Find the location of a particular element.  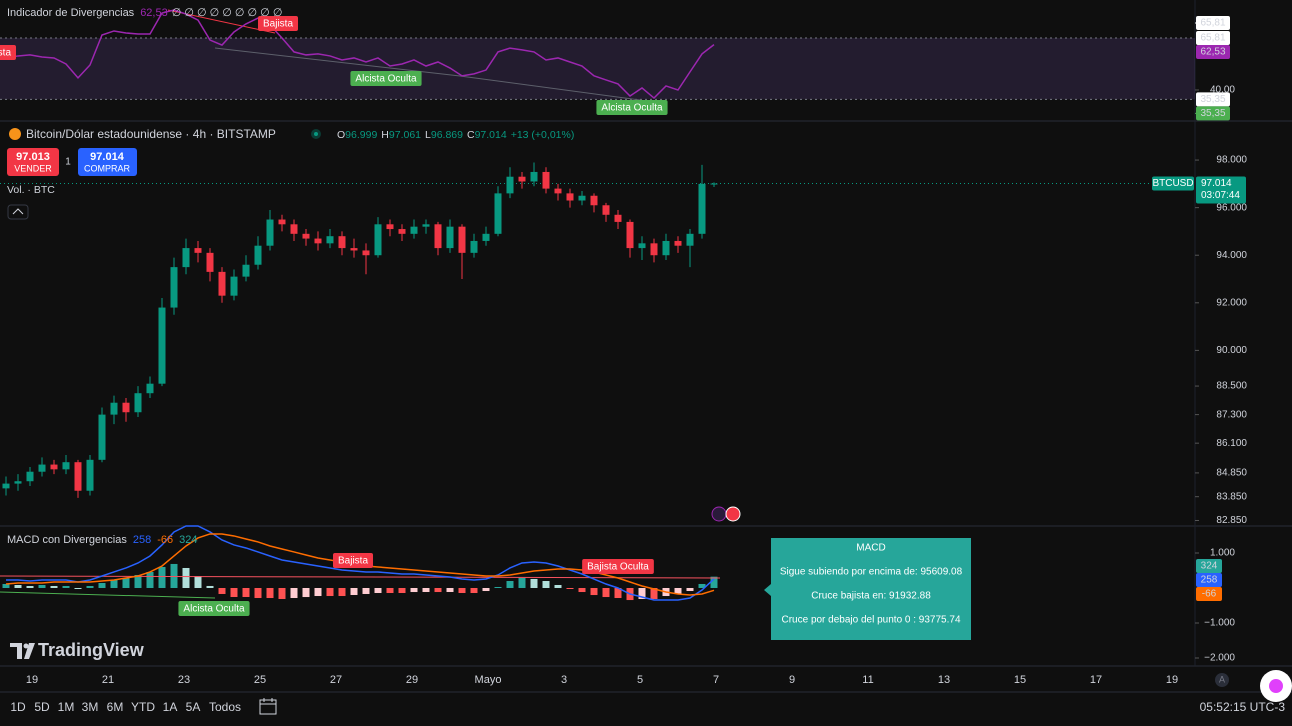

signal-label: Bajista is located at coordinates (278, 24).